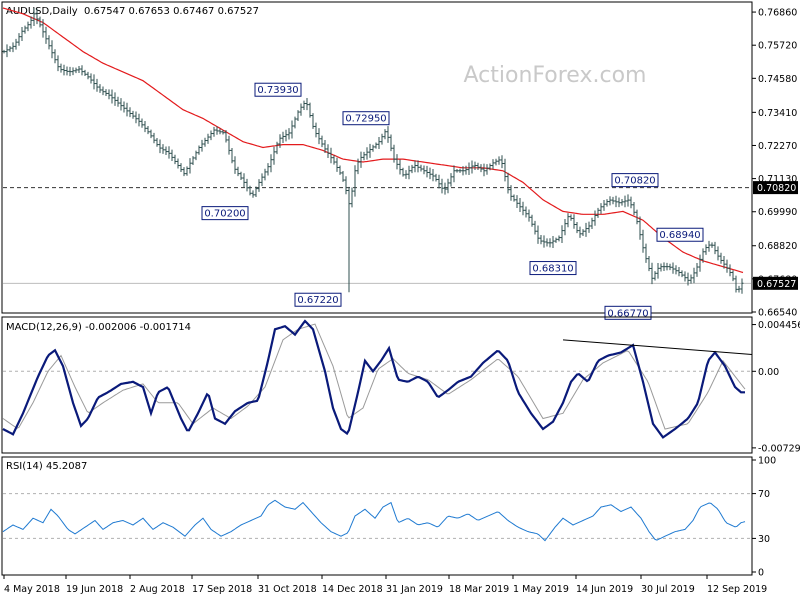  Describe the element at coordinates (555, 75) in the screenshot. I see `watermark: ActionForex.com` at that location.